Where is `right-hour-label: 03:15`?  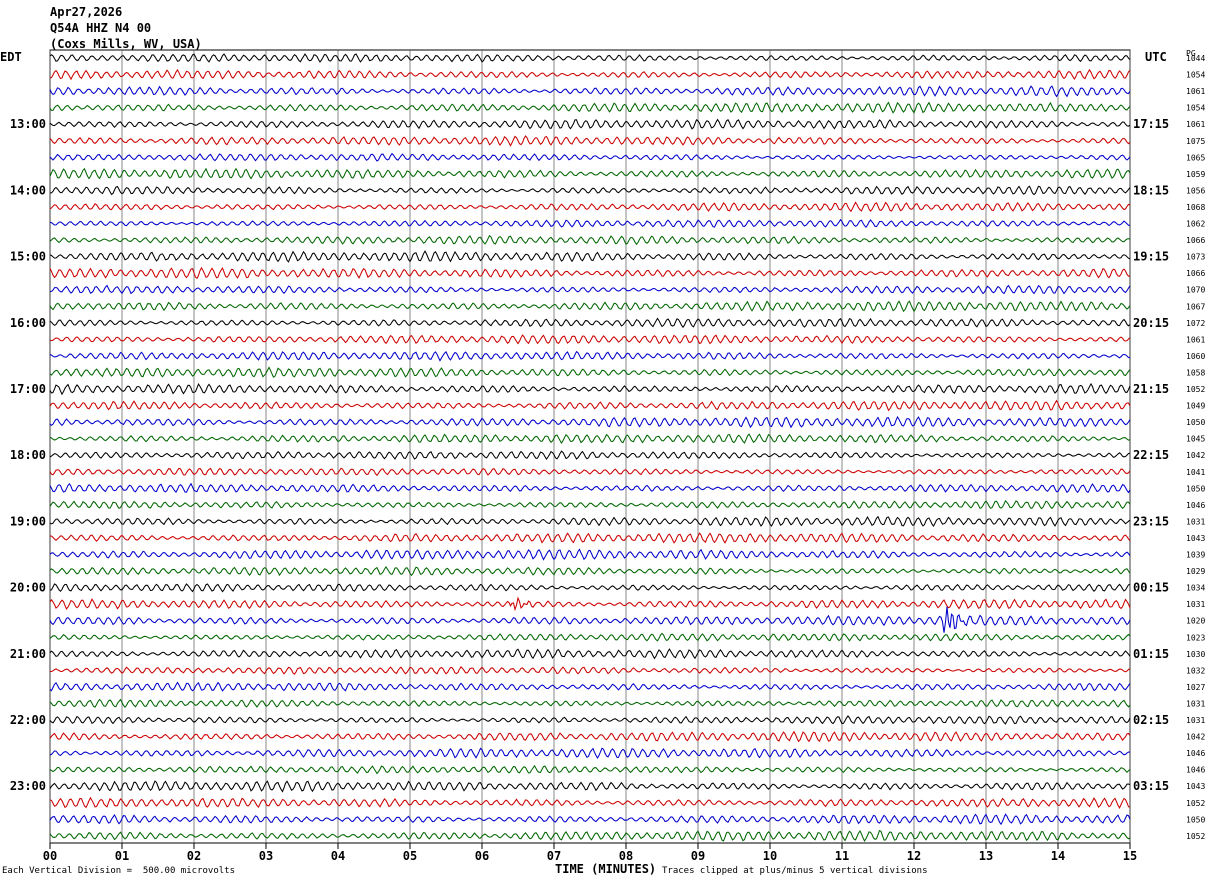 right-hour-label: 03:15 is located at coordinates (1151, 786).